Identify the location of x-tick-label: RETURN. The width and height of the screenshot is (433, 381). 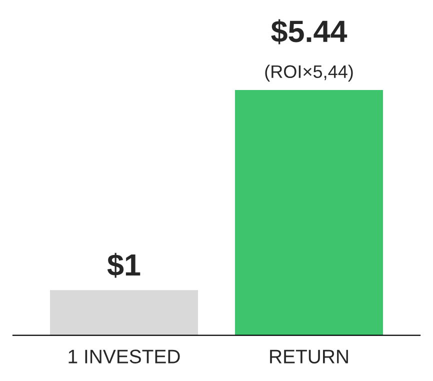
(309, 357).